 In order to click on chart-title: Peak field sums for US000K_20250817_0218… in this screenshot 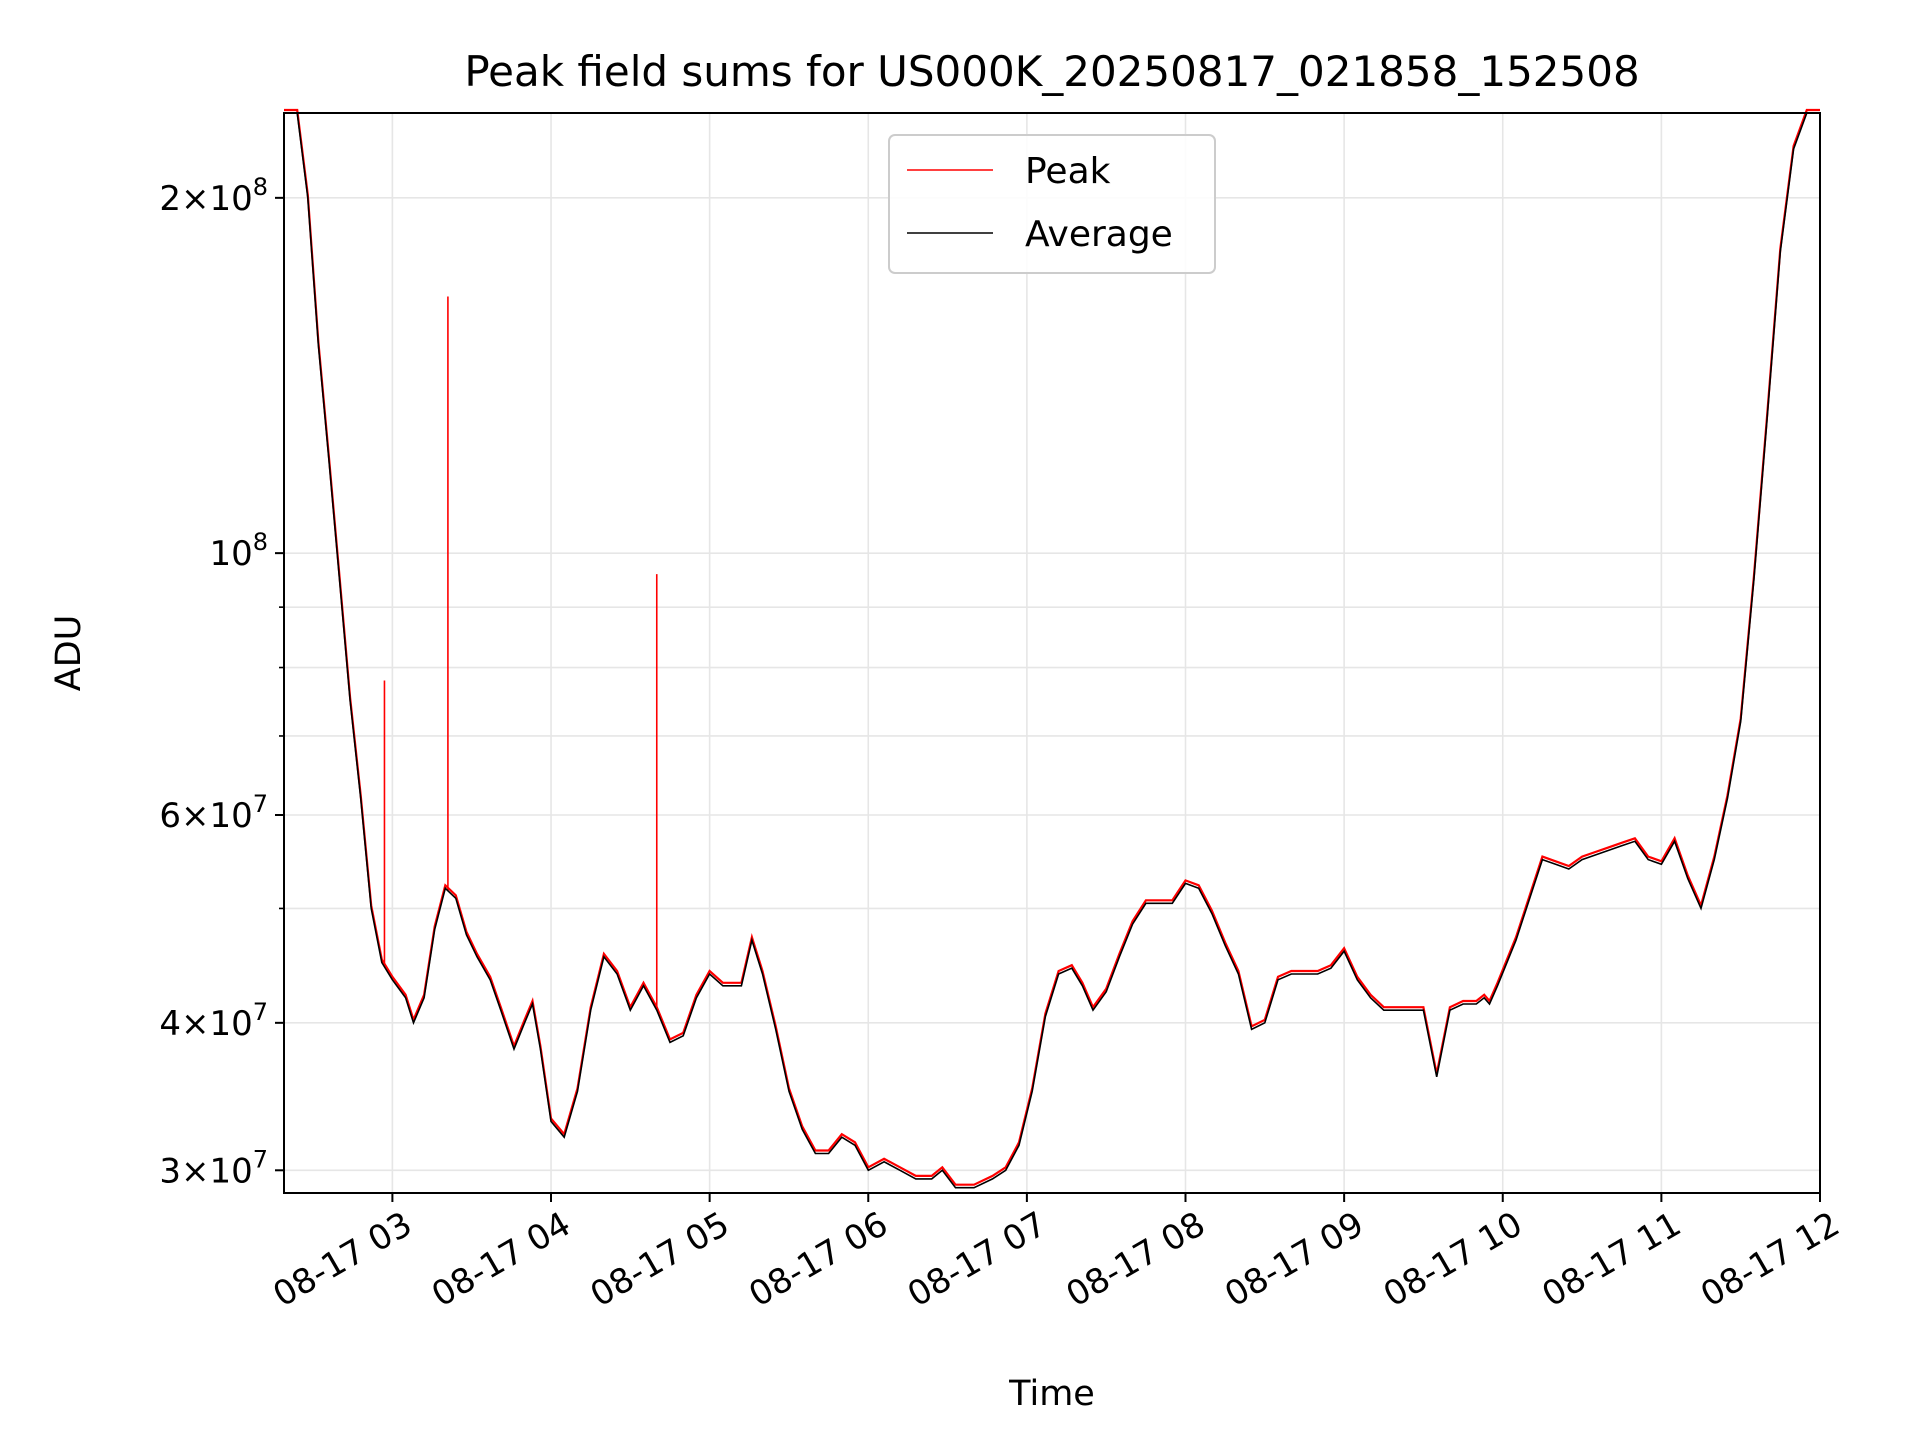, I will do `click(1051, 71)`.